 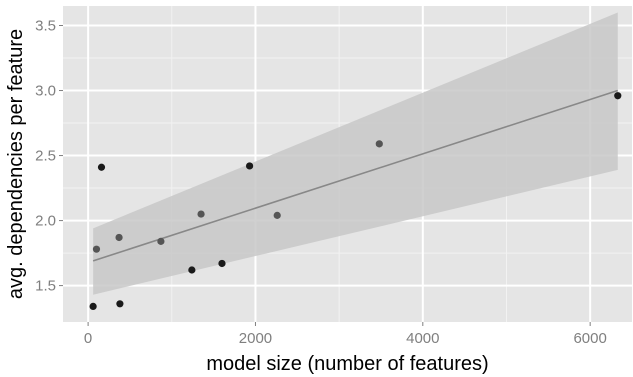 I want to click on y-tick-label: 2.0, so click(x=45, y=221).